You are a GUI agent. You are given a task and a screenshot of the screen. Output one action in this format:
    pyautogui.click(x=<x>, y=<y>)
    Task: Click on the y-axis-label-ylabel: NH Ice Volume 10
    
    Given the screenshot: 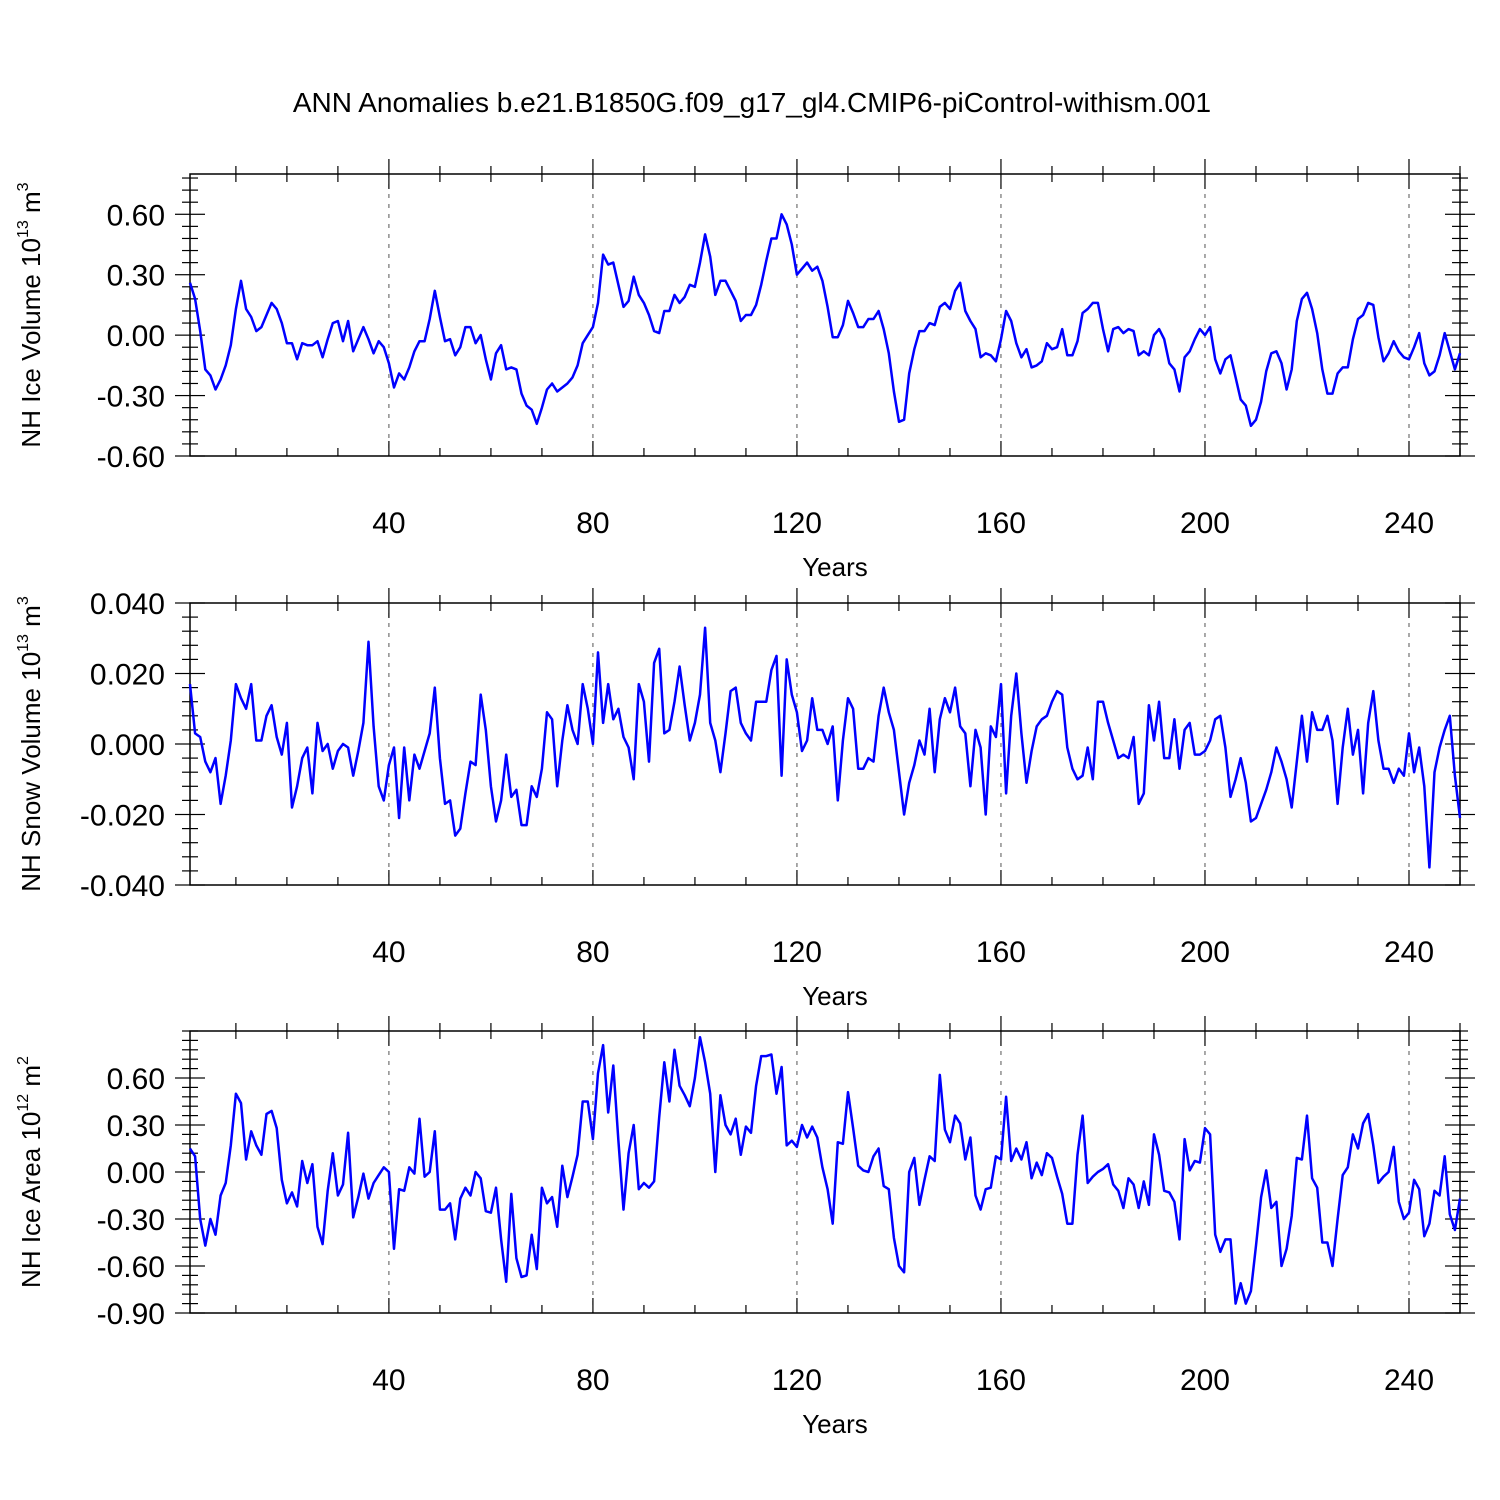 What is the action you would take?
    pyautogui.click(x=31, y=343)
    